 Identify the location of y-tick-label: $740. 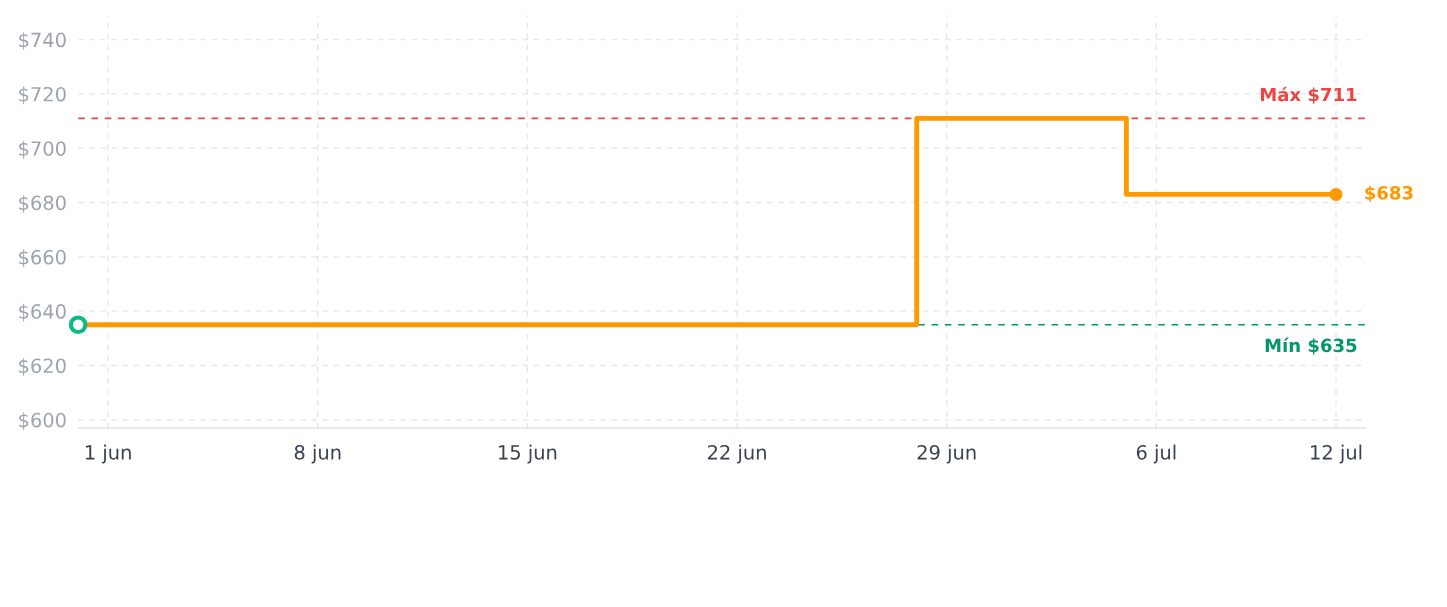
(42, 41).